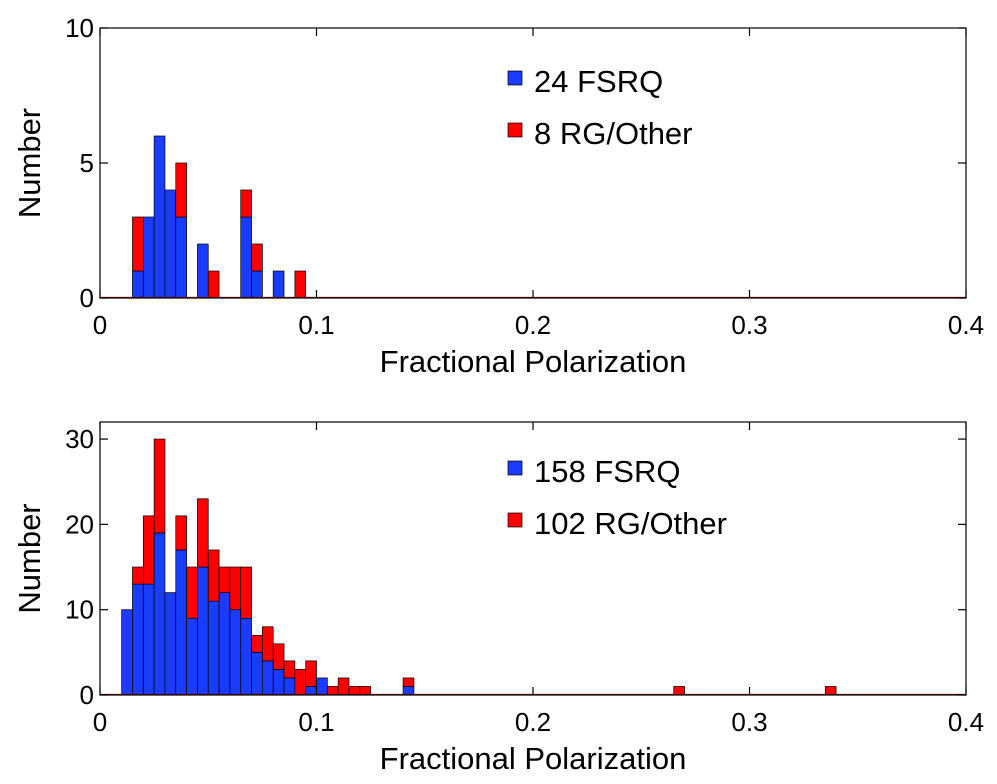  What do you see at coordinates (598, 81) in the screenshot?
I see `top-legend-label-fsrq: 24 FSRQ` at bounding box center [598, 81].